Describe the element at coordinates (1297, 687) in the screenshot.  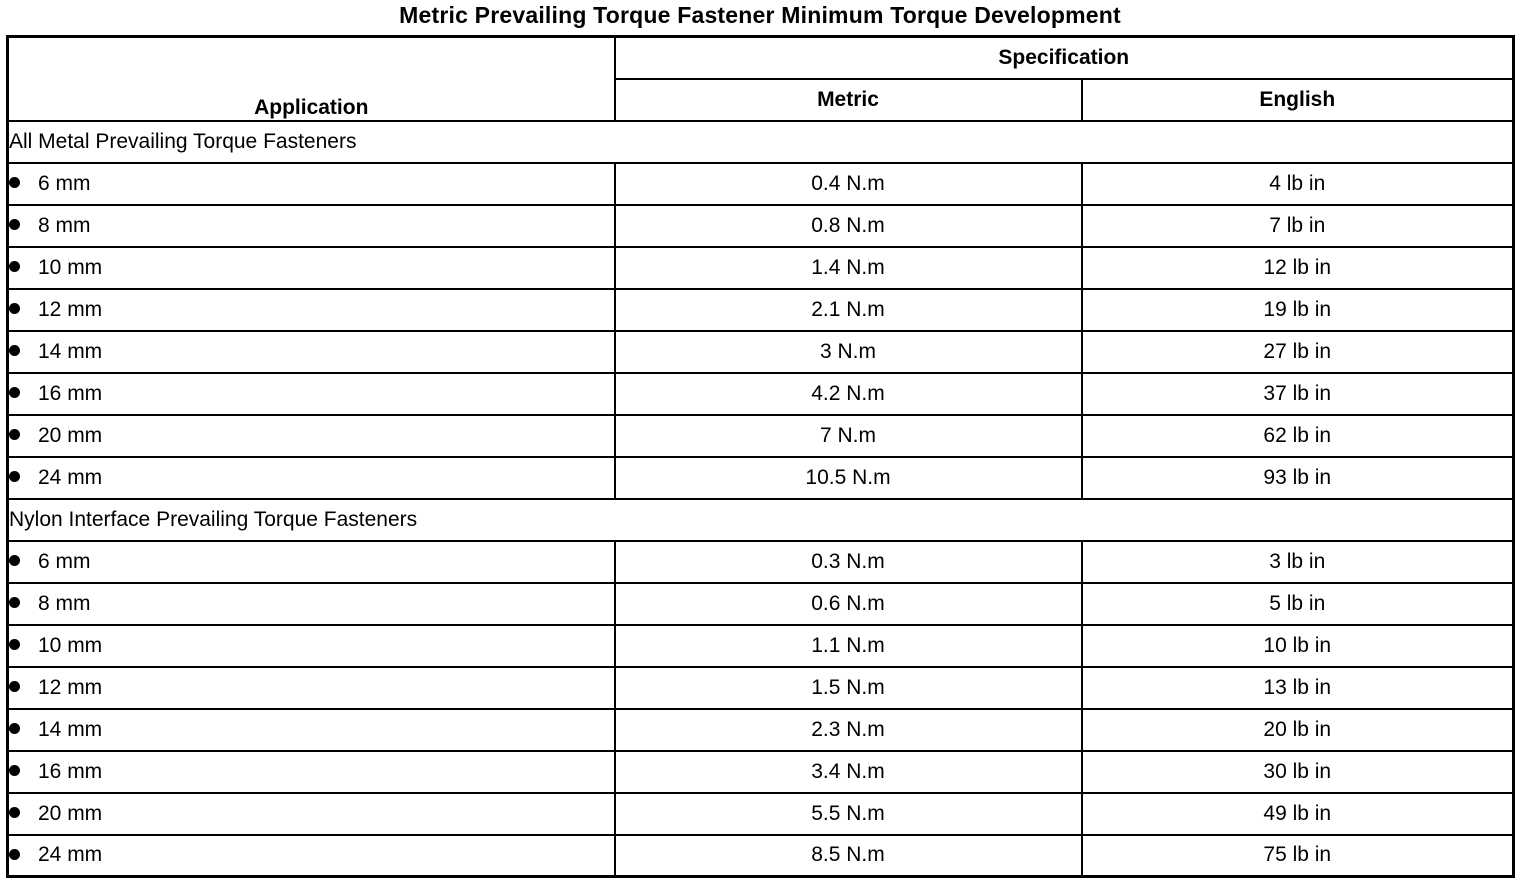
I see `english-value-cell: 13 lb in` at that location.